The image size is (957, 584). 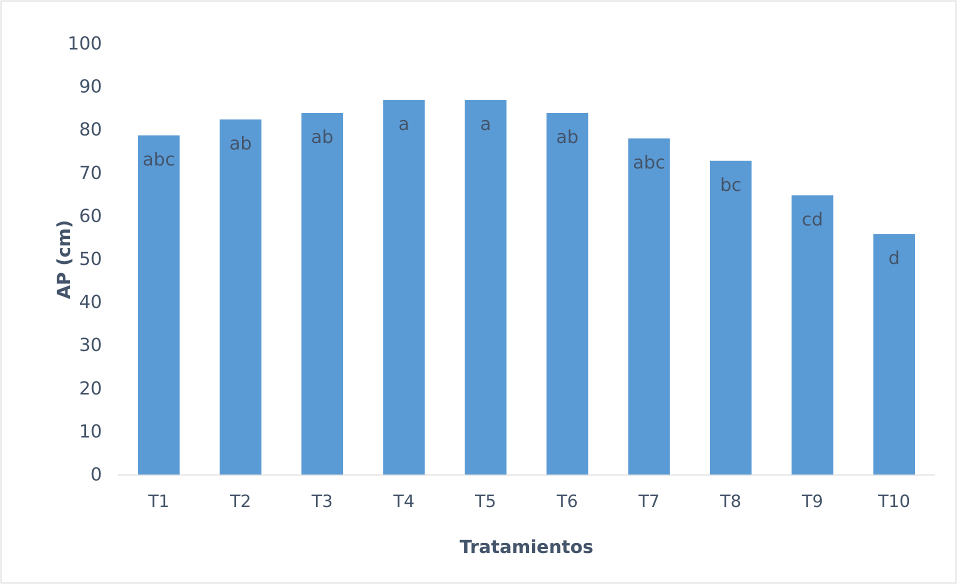 What do you see at coordinates (648, 502) in the screenshot?
I see `x-tick-label: T7` at bounding box center [648, 502].